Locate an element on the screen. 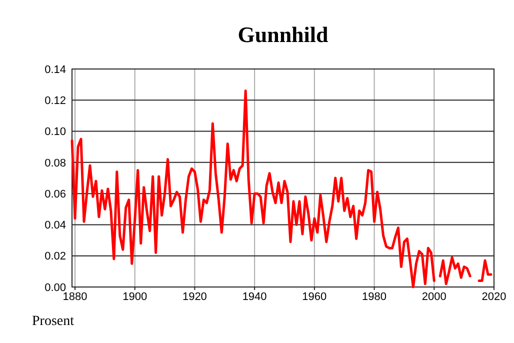 Image resolution: width=514 pixels, height=343 pixels. x-tick-label: 1940 is located at coordinates (254, 297).